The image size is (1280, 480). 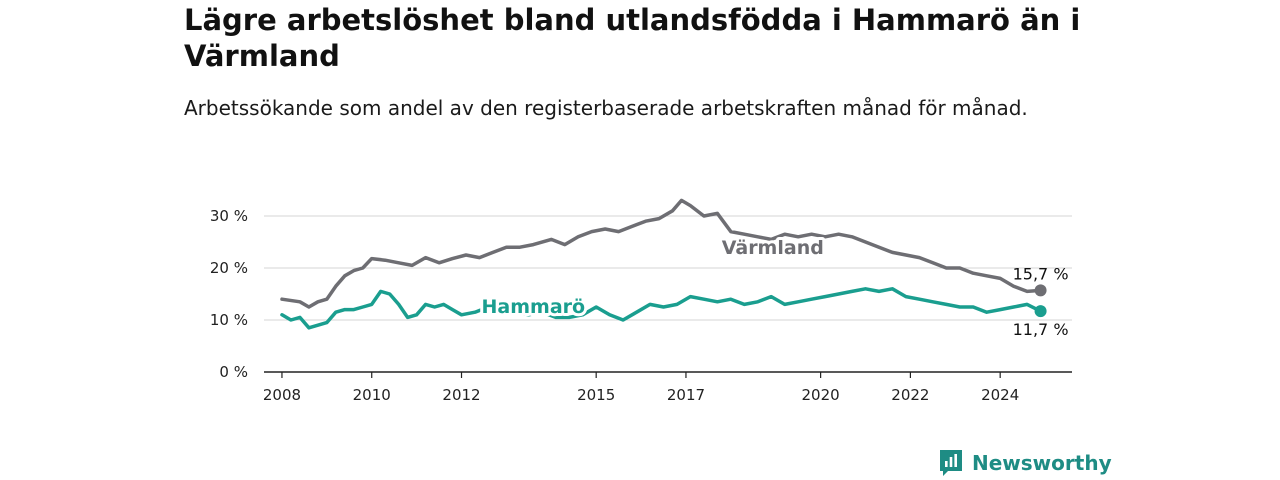 What do you see at coordinates (951, 463) in the screenshot?
I see `newsworthy-logo-icon` at bounding box center [951, 463].